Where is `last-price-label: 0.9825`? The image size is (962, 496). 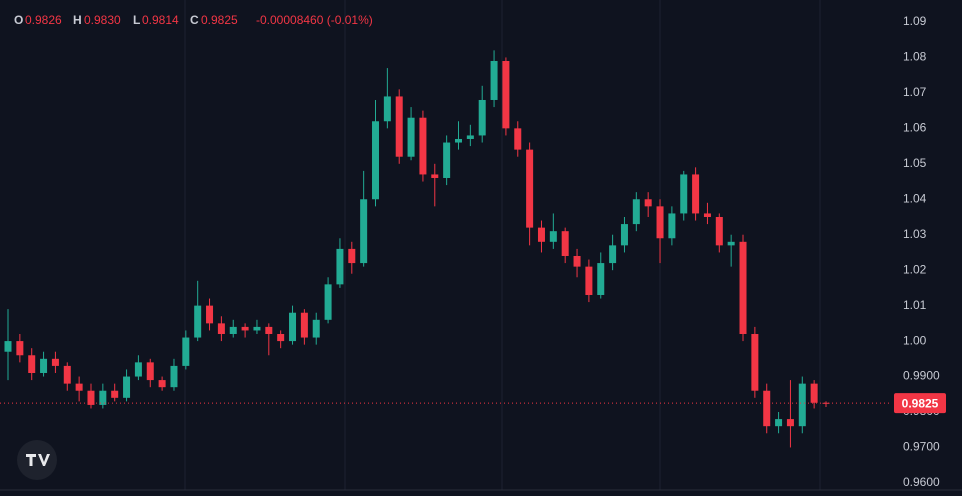 last-price-label: 0.9825 is located at coordinates (920, 403).